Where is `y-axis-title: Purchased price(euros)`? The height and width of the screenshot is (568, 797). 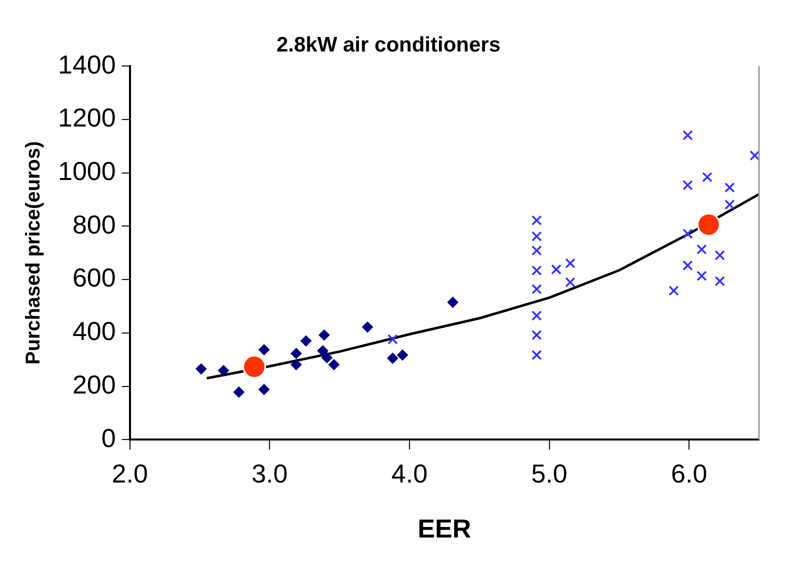
y-axis-title: Purchased price(euros) is located at coordinates (33, 253).